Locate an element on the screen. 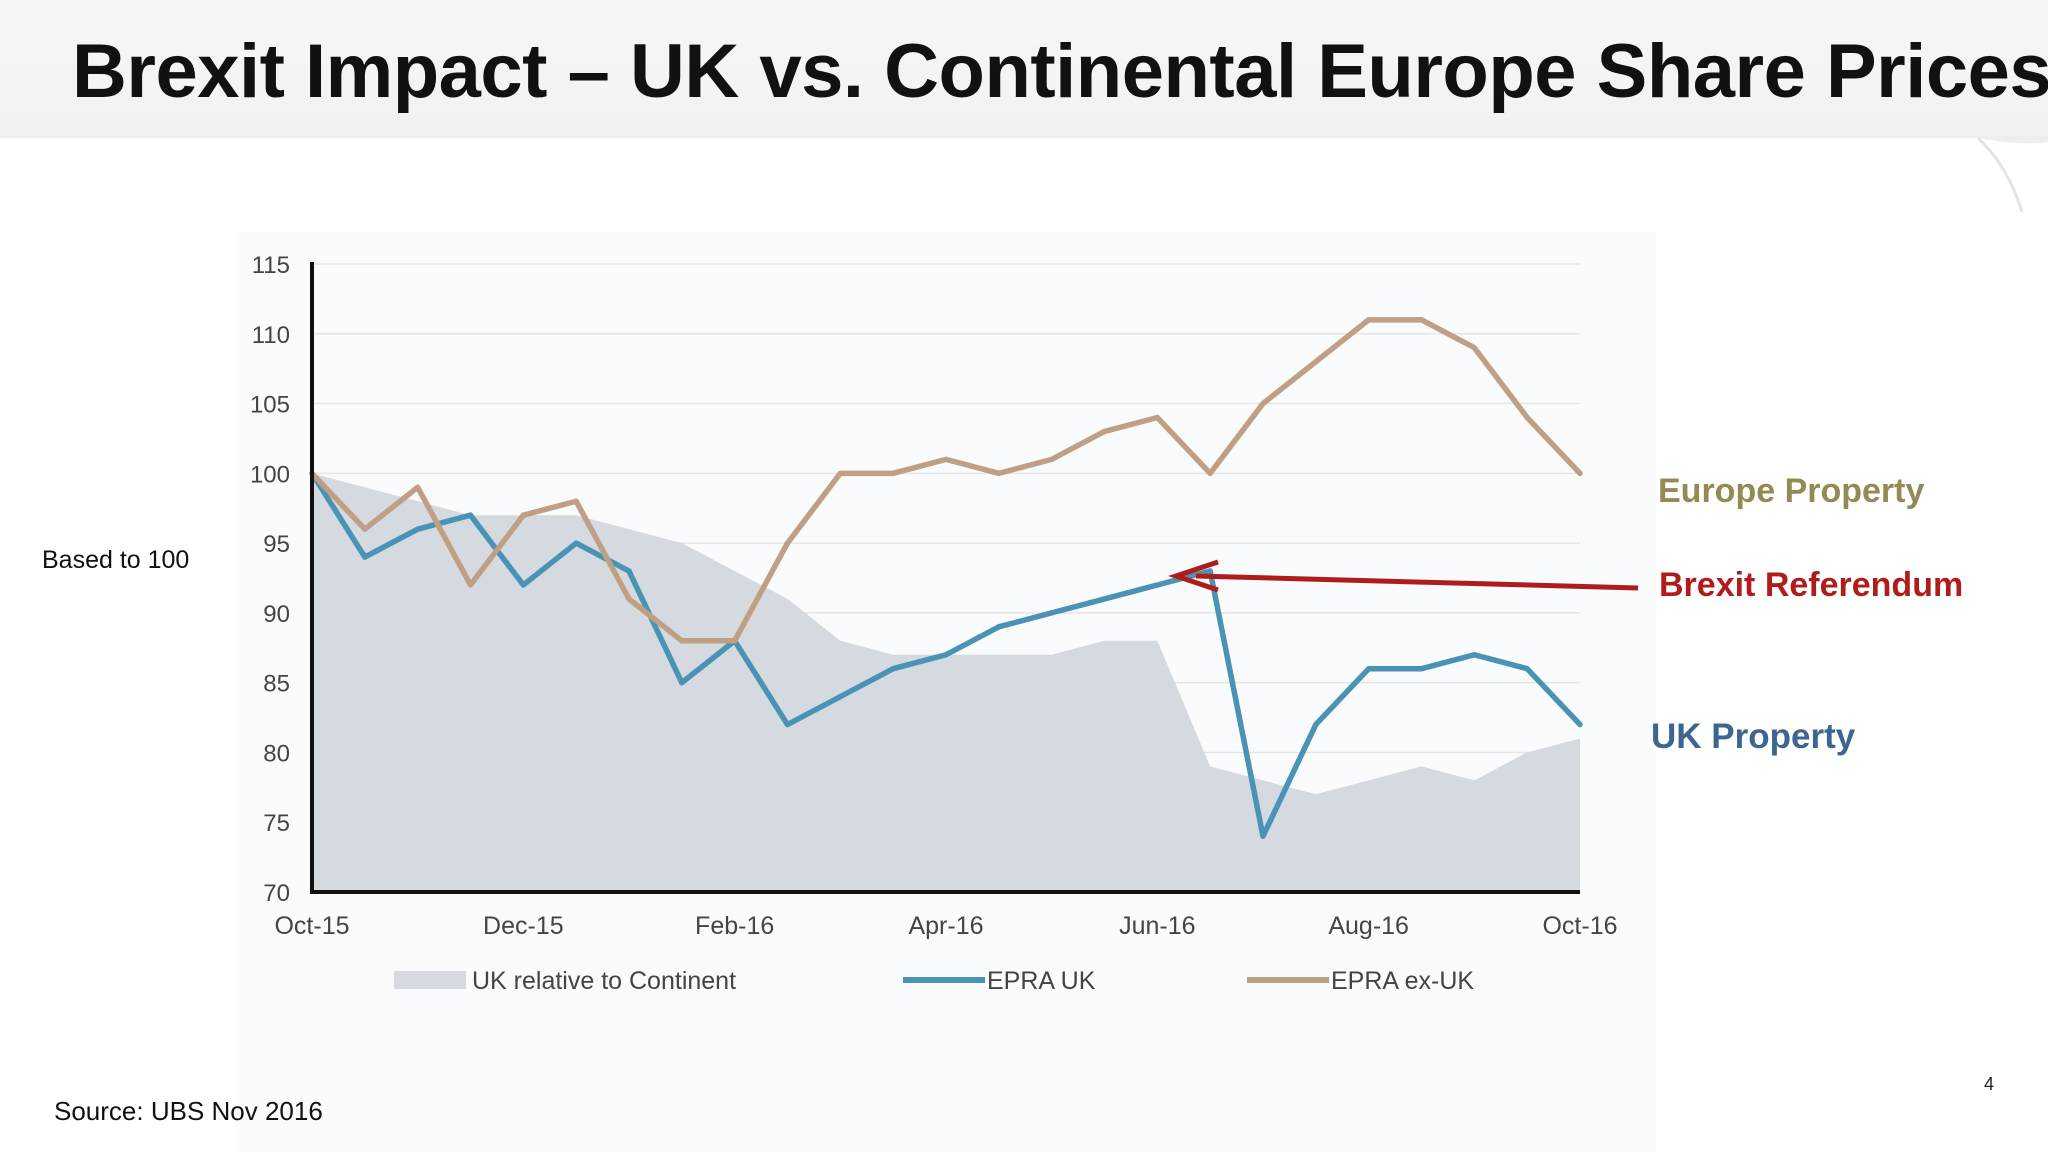 The width and height of the screenshot is (2048, 1152). title-band is located at coordinates (1024, 69).